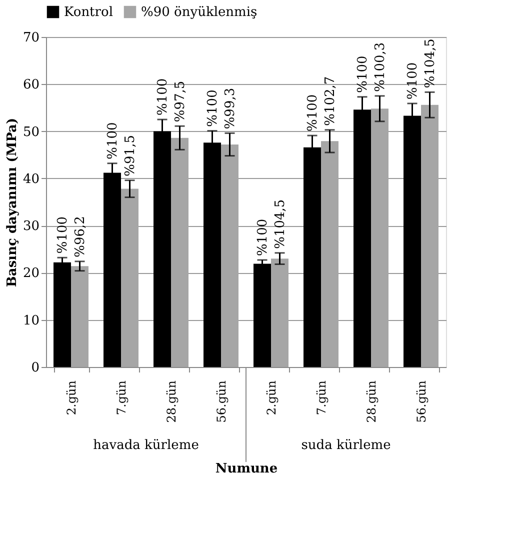 The image size is (509, 541). I want to click on y-tick-label: 10, so click(31, 320).